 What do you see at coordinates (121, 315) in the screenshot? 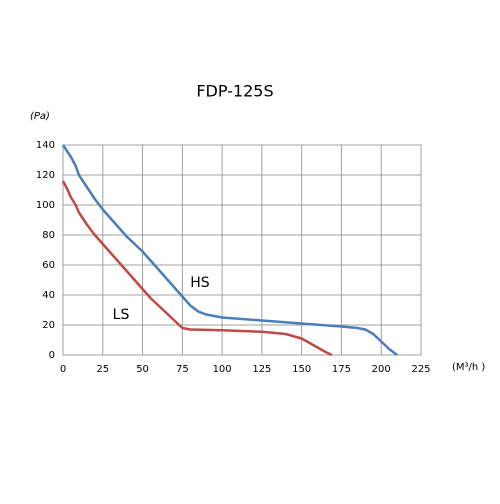
I see `series-label: LS` at bounding box center [121, 315].